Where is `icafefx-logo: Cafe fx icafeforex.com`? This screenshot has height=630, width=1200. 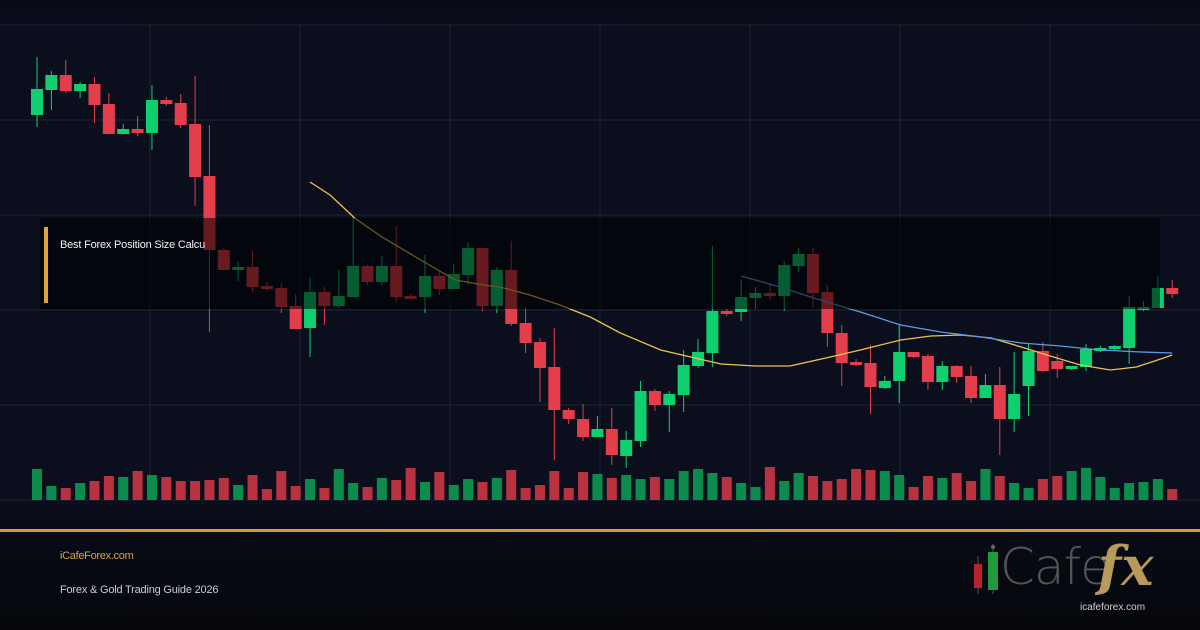
icafefx-logo: Cafe fx icafeforex.com is located at coordinates (1080, 582).